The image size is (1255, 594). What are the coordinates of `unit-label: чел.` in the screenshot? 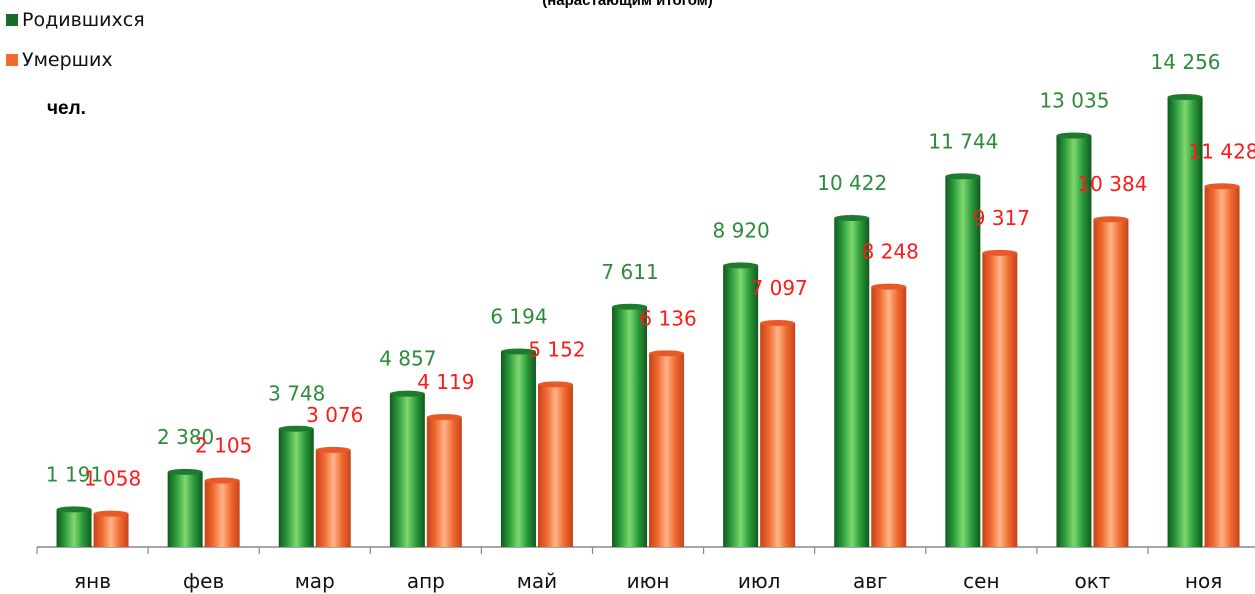 It's located at (66, 108).